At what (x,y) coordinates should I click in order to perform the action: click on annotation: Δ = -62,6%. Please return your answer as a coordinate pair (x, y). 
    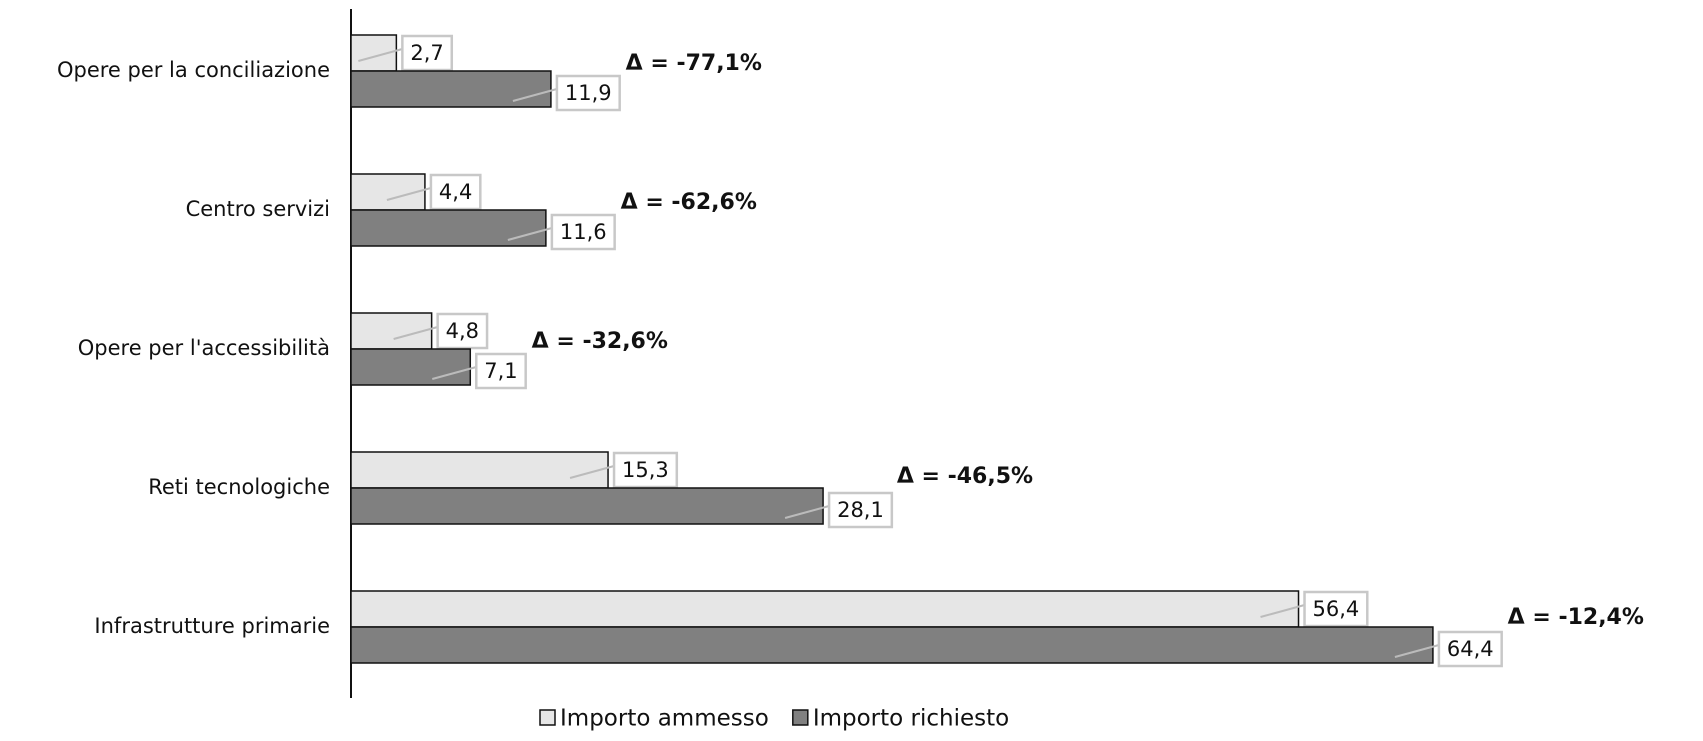
    Looking at the image, I should click on (689, 202).